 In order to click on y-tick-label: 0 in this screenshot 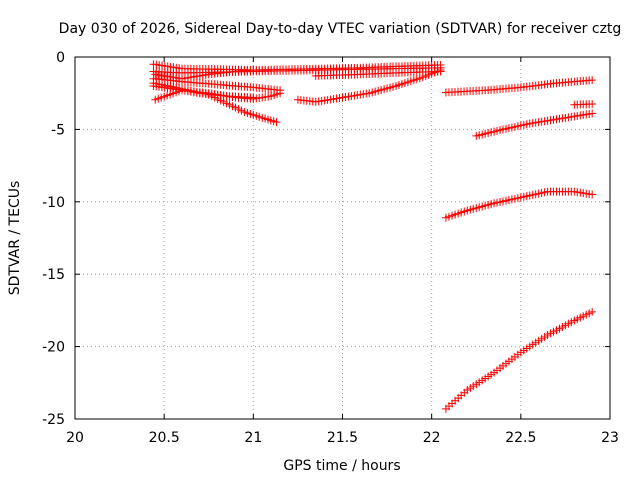, I will do `click(60, 58)`.